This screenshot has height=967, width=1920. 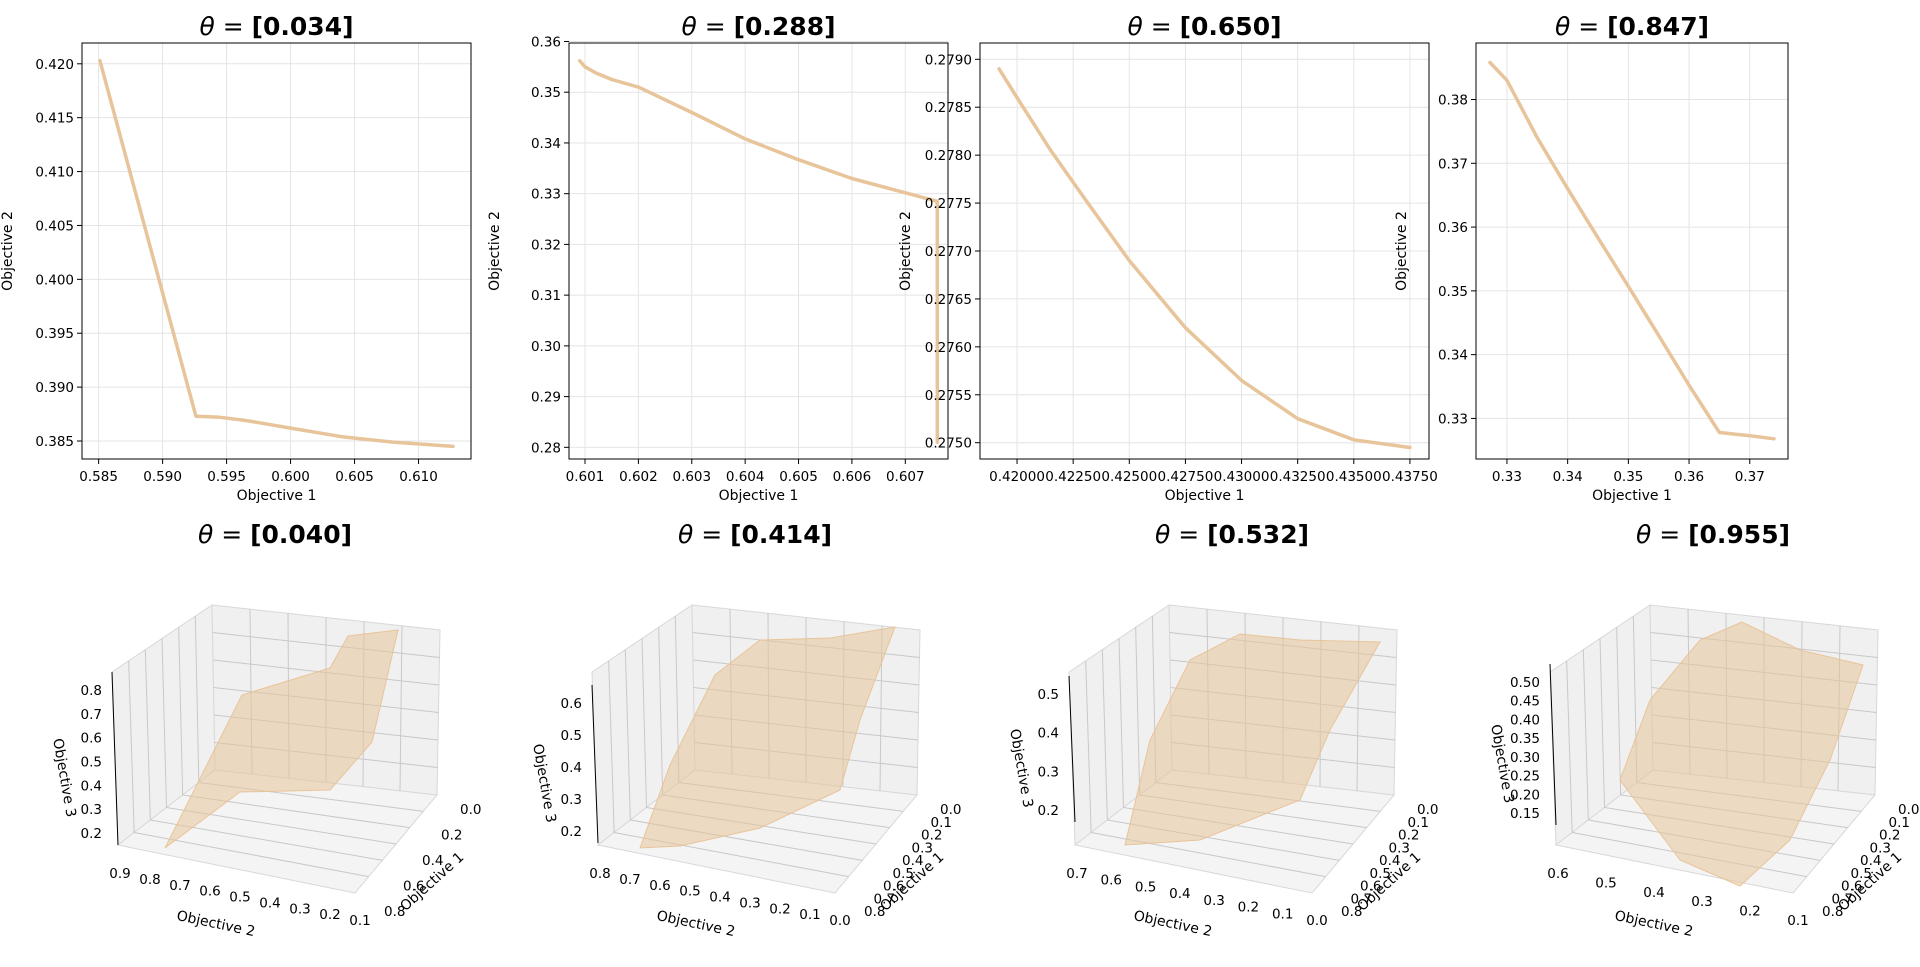 I want to click on x-tick-label: 0.601, so click(x=585, y=477).